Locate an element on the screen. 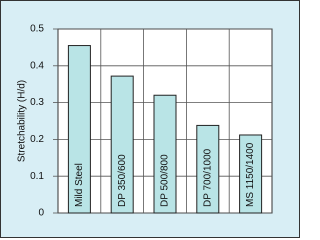  y-tick-label: 0.4 is located at coordinates (37, 65).